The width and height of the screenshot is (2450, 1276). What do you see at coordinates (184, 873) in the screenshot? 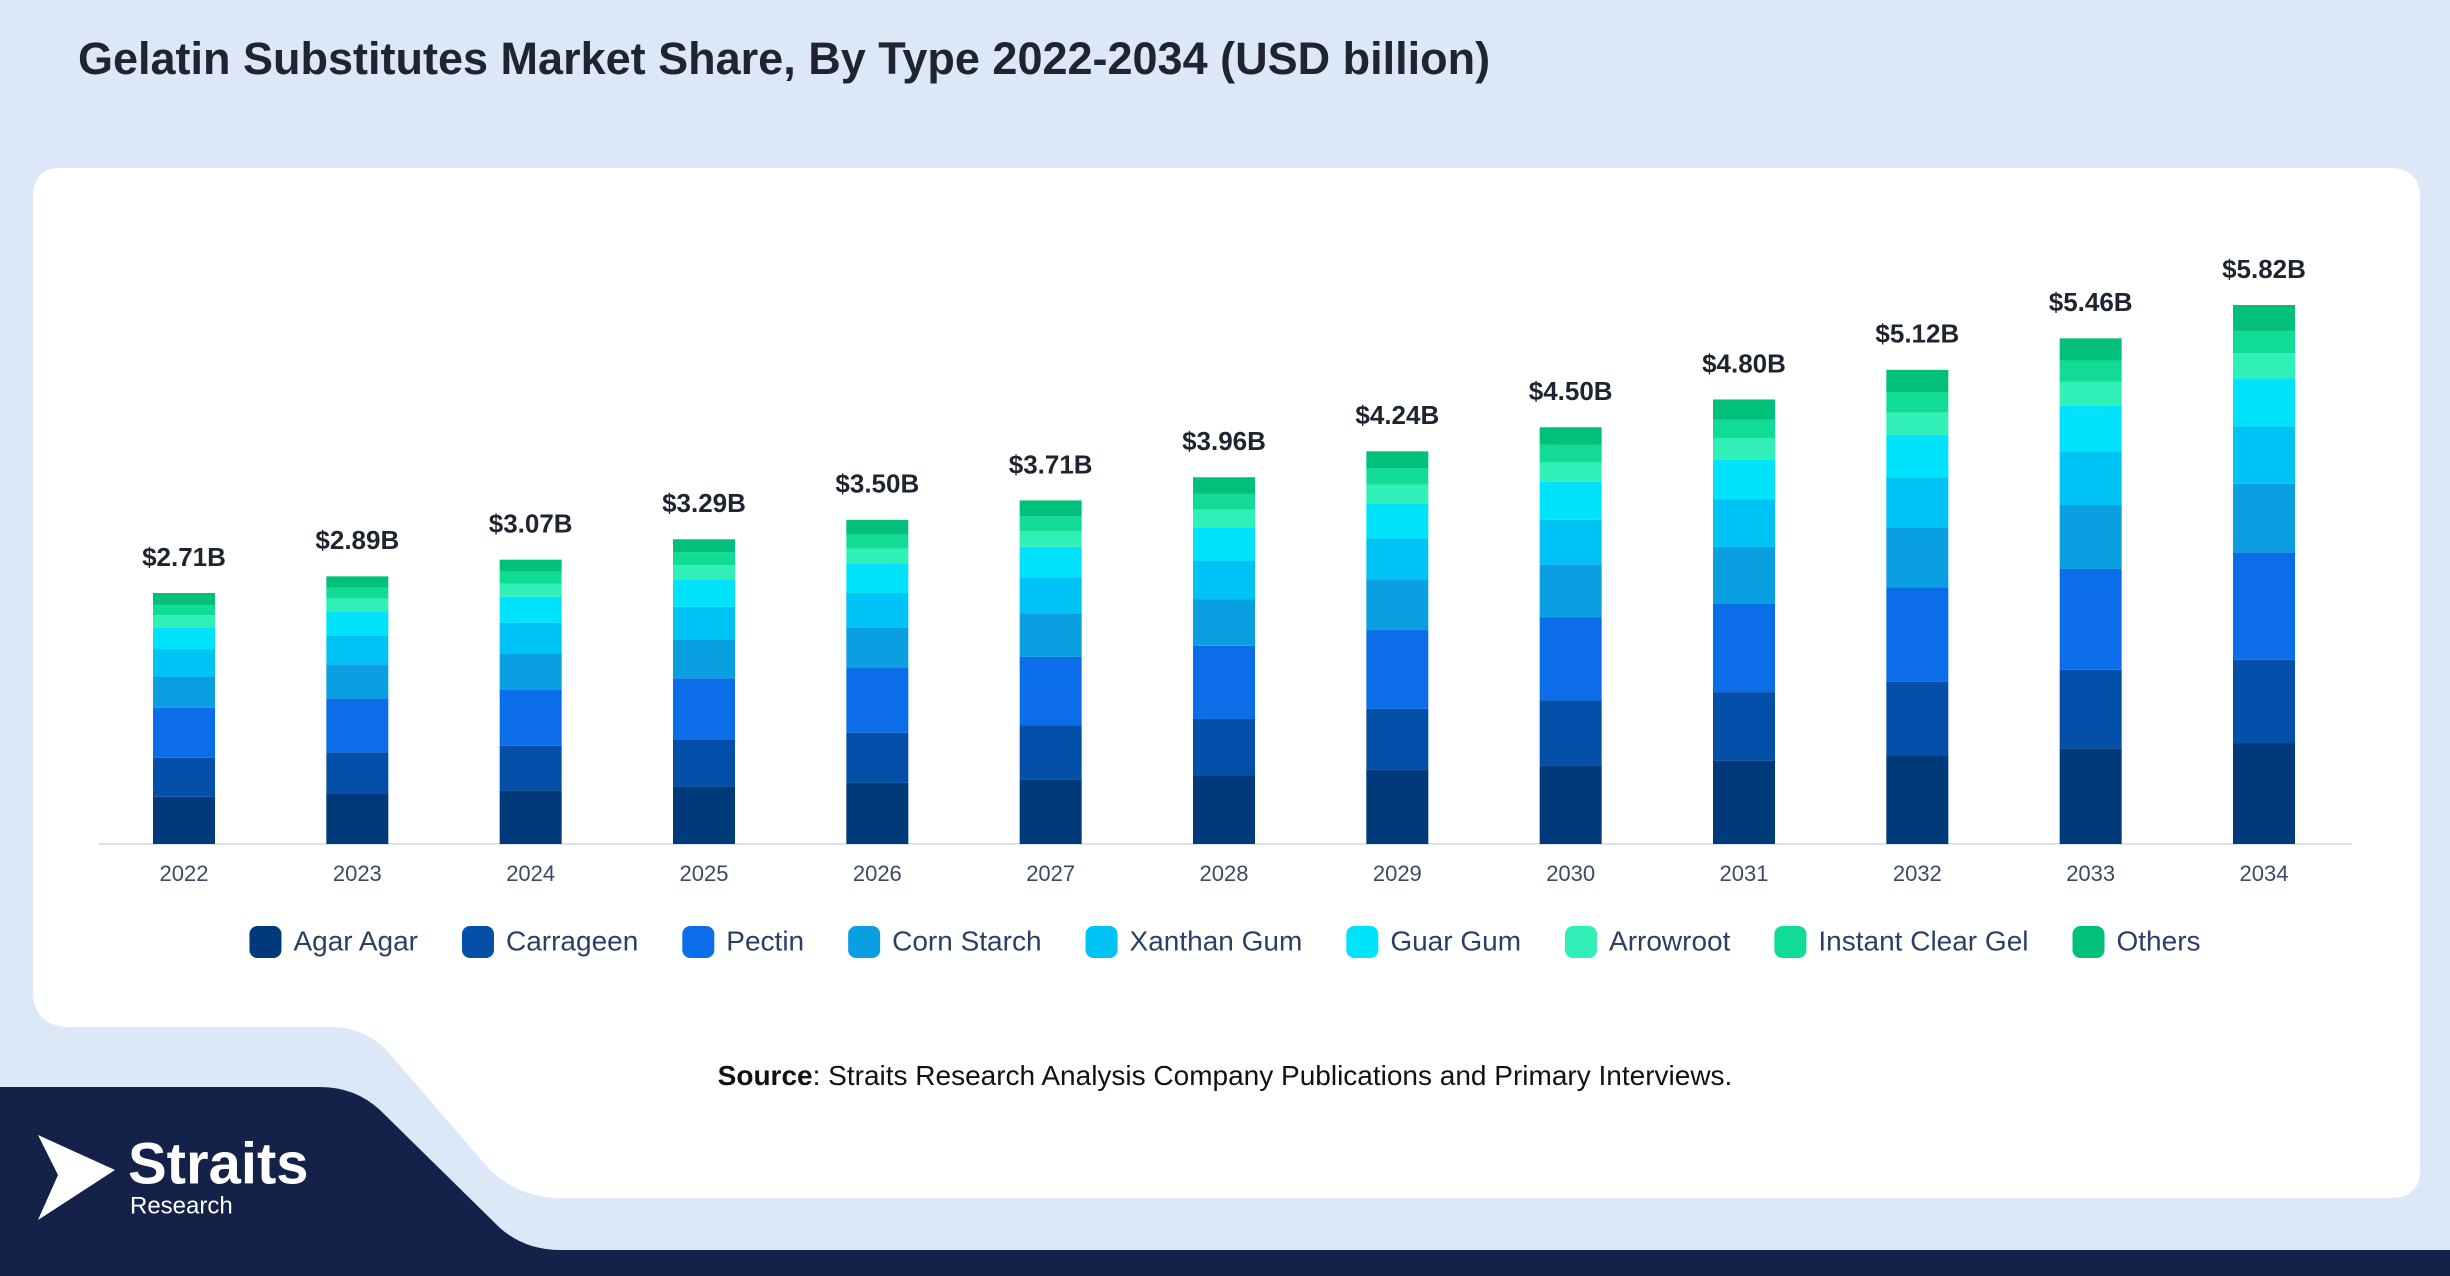
I see `x-tick-label: 2022` at bounding box center [184, 873].